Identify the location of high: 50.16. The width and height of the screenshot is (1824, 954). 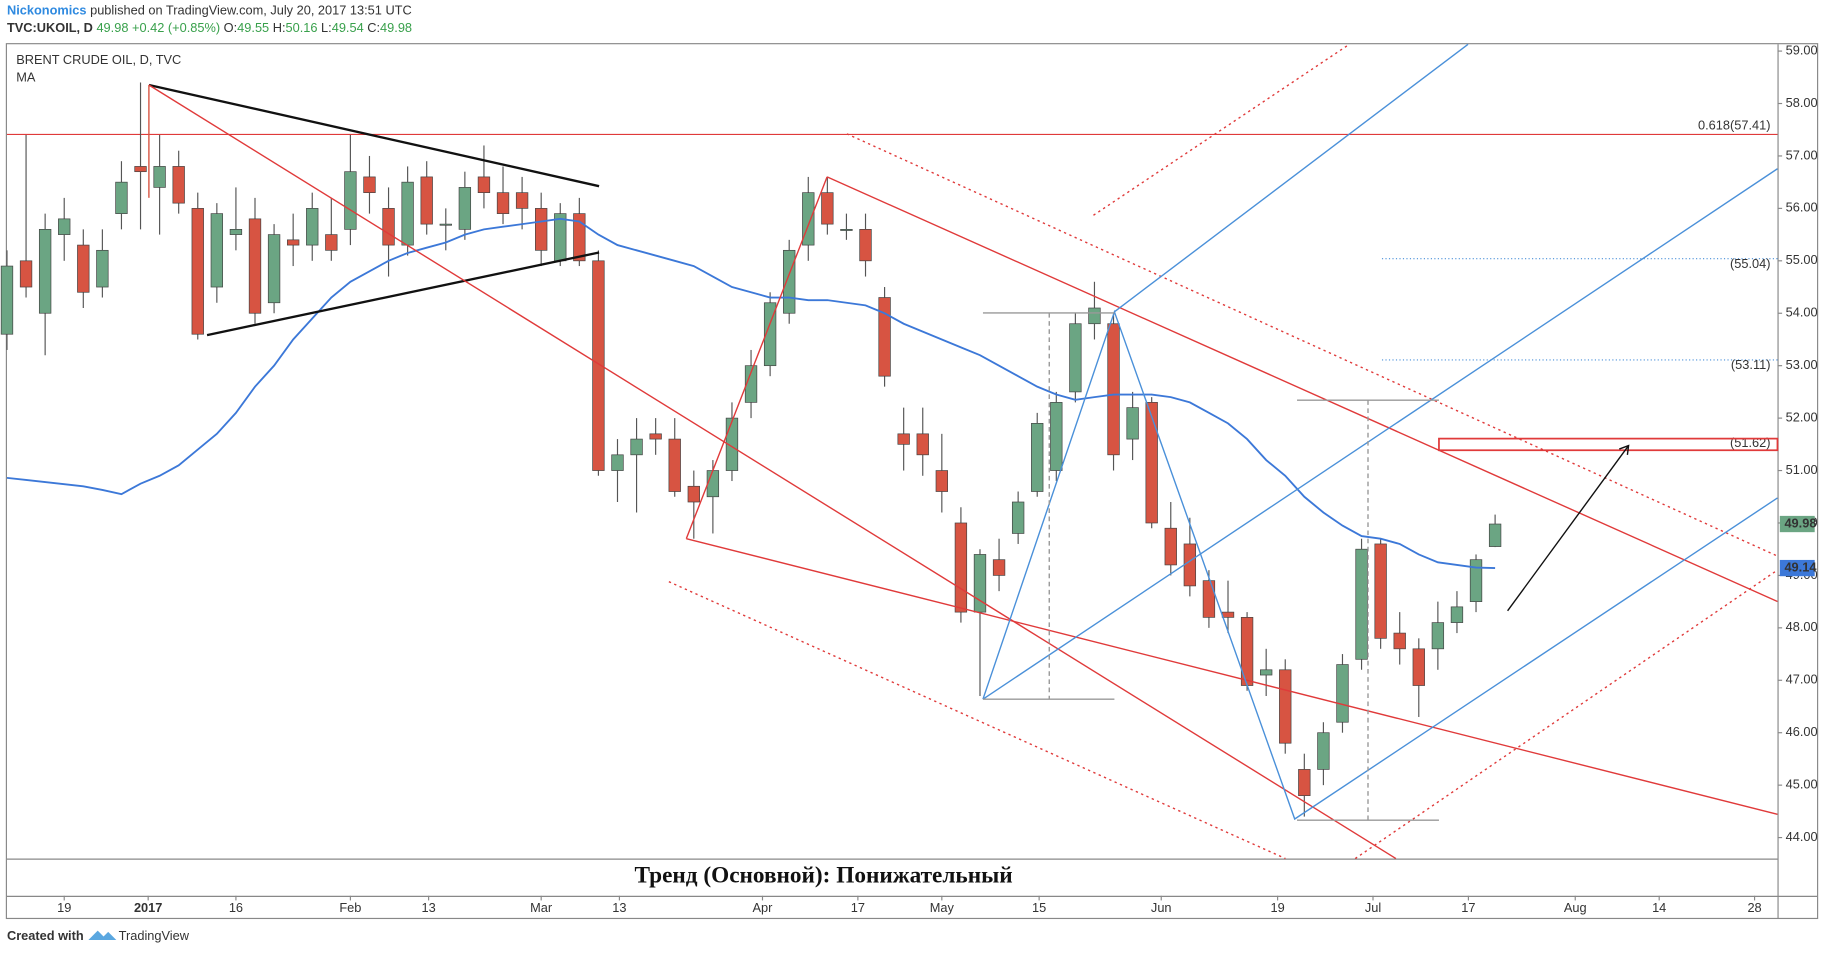
(302, 28).